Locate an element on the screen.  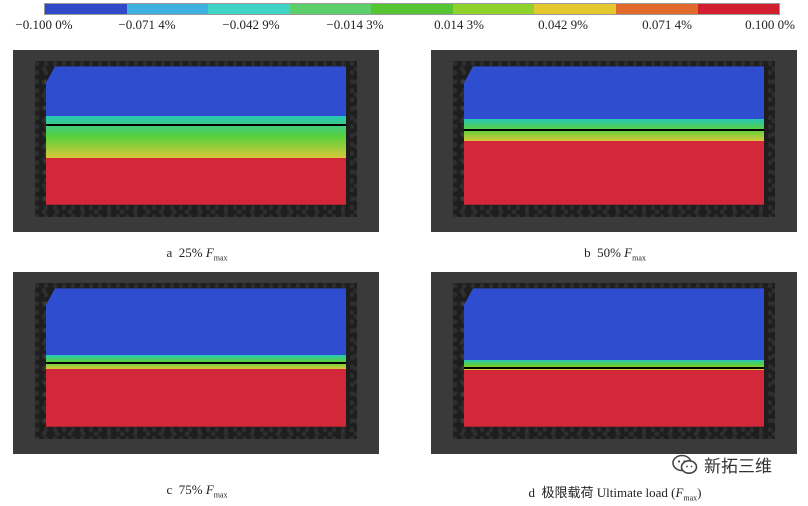
scale-label: −0.042 9% is located at coordinates (251, 24).